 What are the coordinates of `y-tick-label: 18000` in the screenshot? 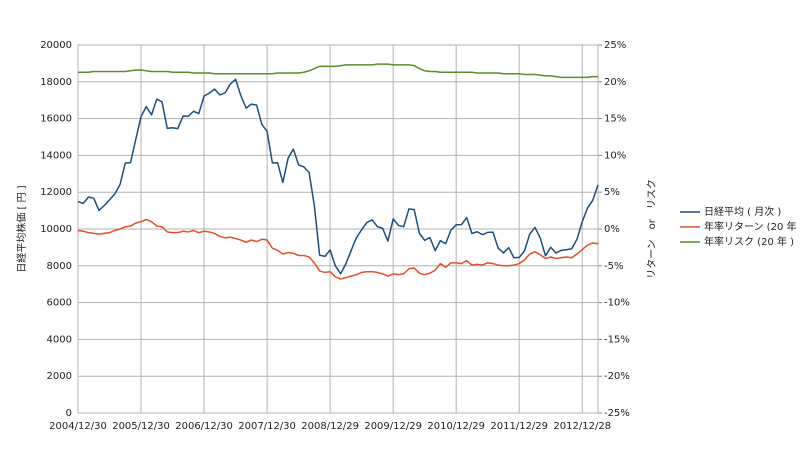 It's located at (56, 82).